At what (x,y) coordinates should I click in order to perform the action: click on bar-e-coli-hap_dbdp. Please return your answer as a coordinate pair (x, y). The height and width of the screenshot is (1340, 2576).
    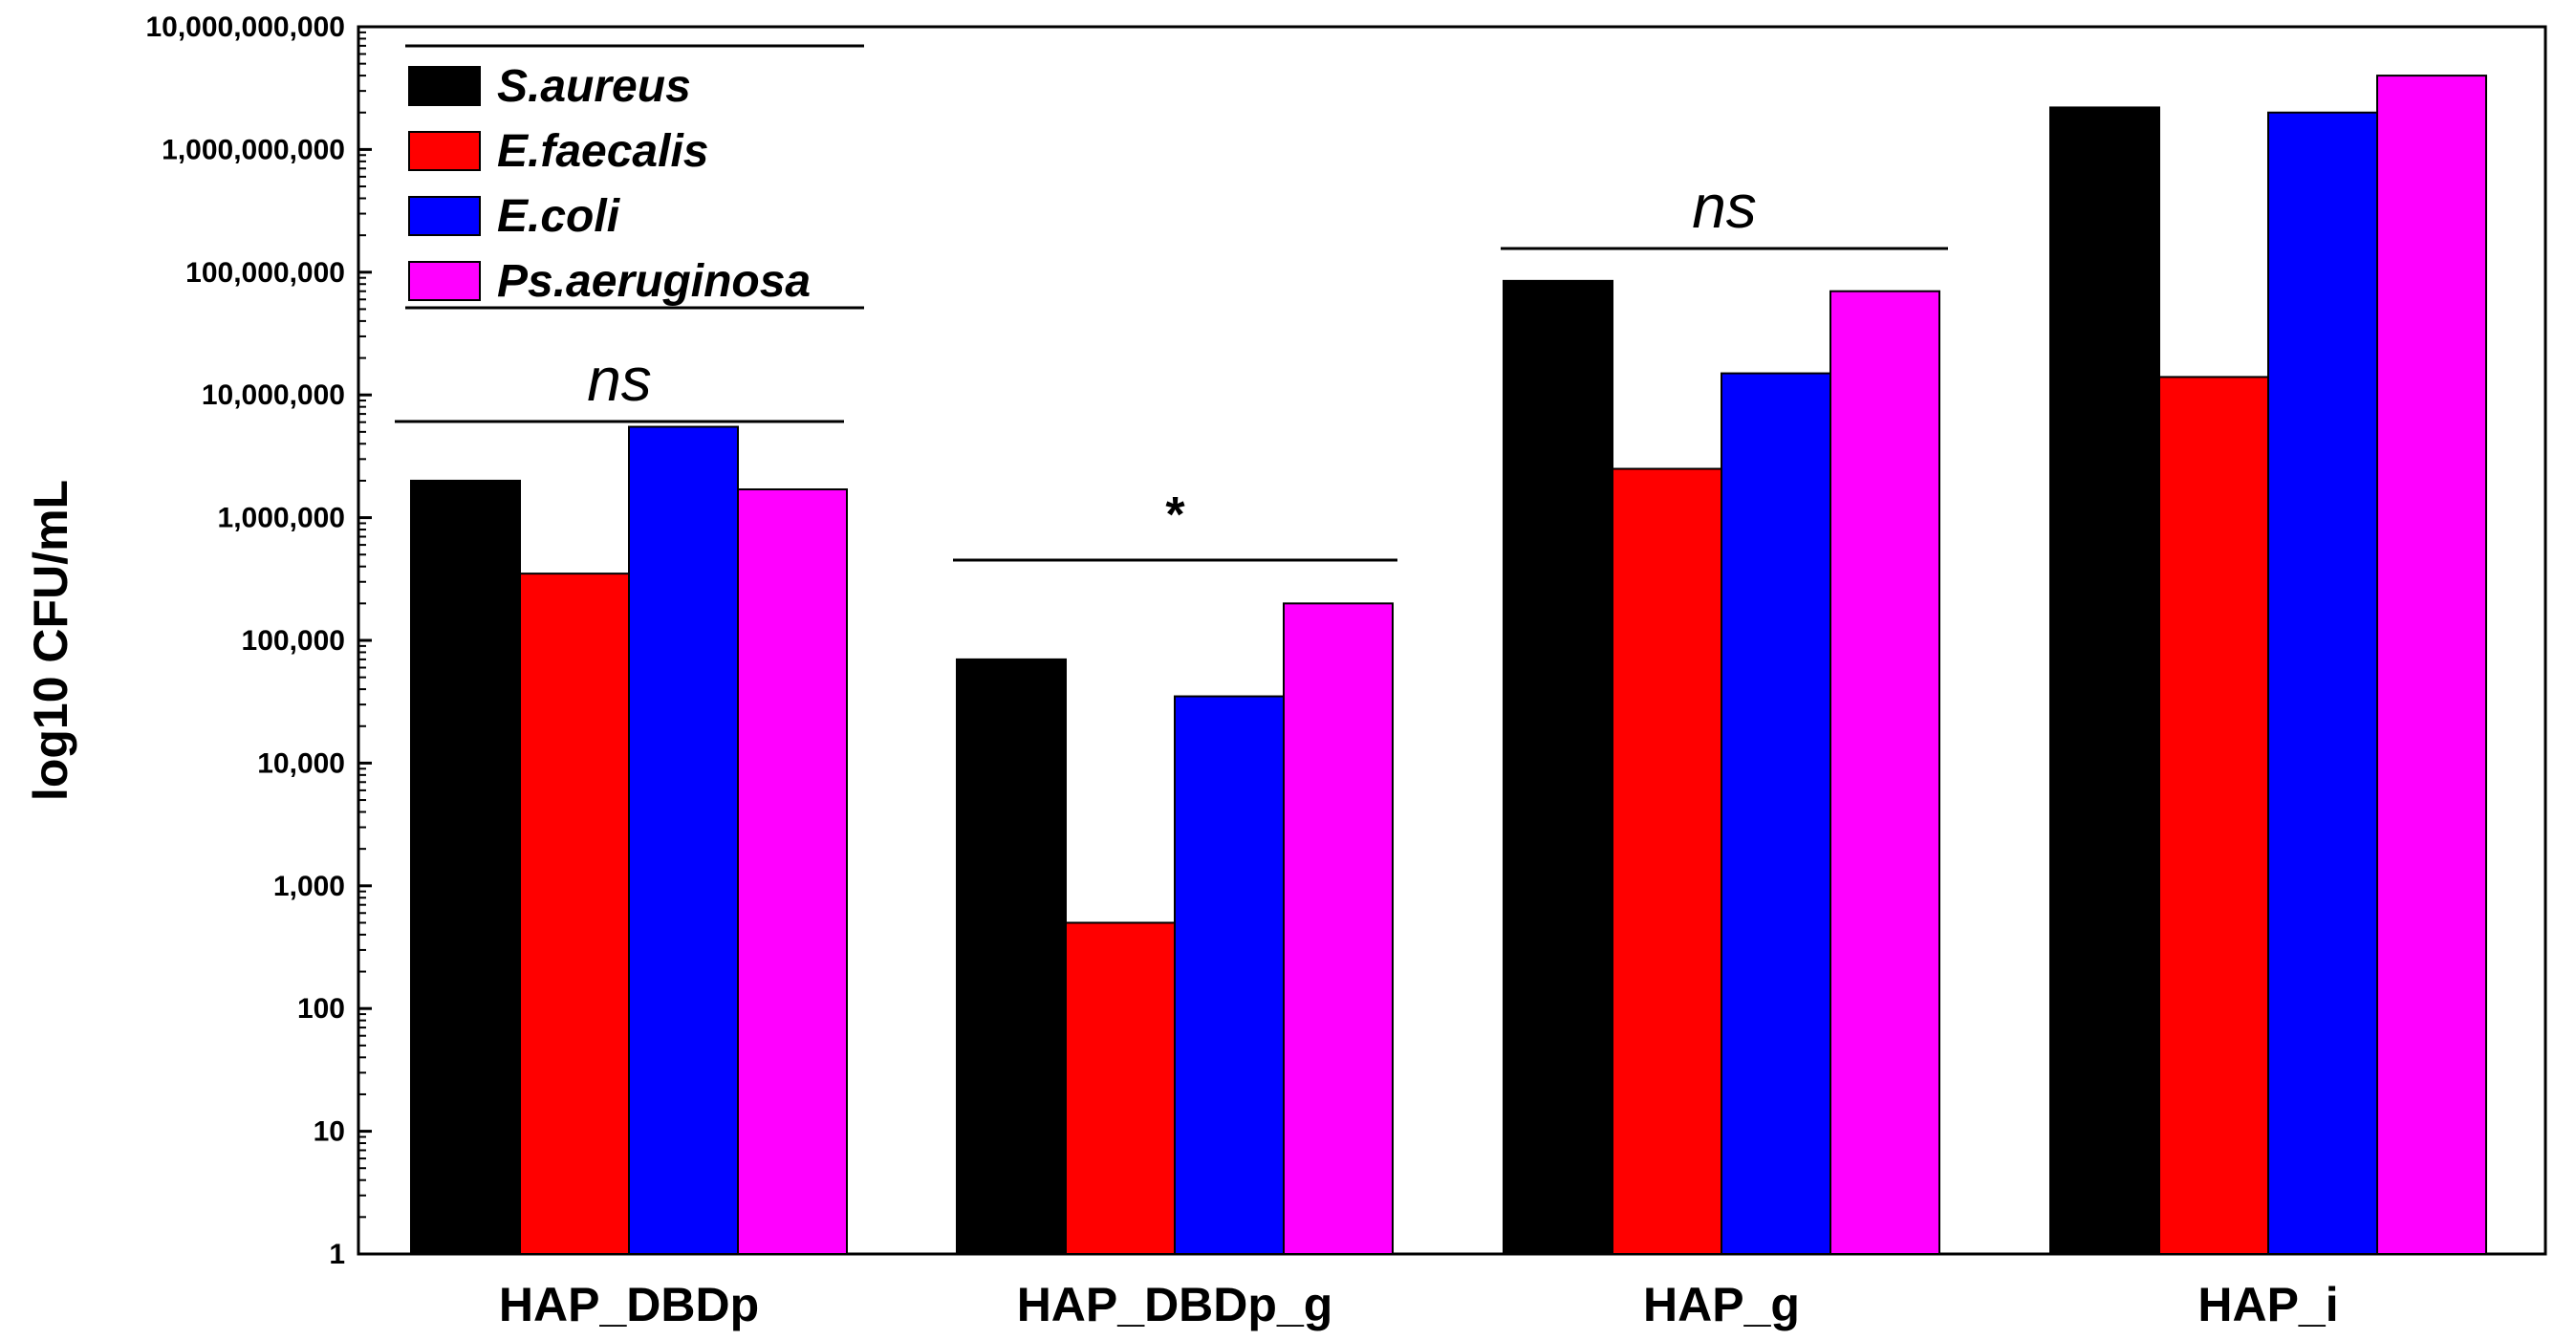
    Looking at the image, I should click on (683, 840).